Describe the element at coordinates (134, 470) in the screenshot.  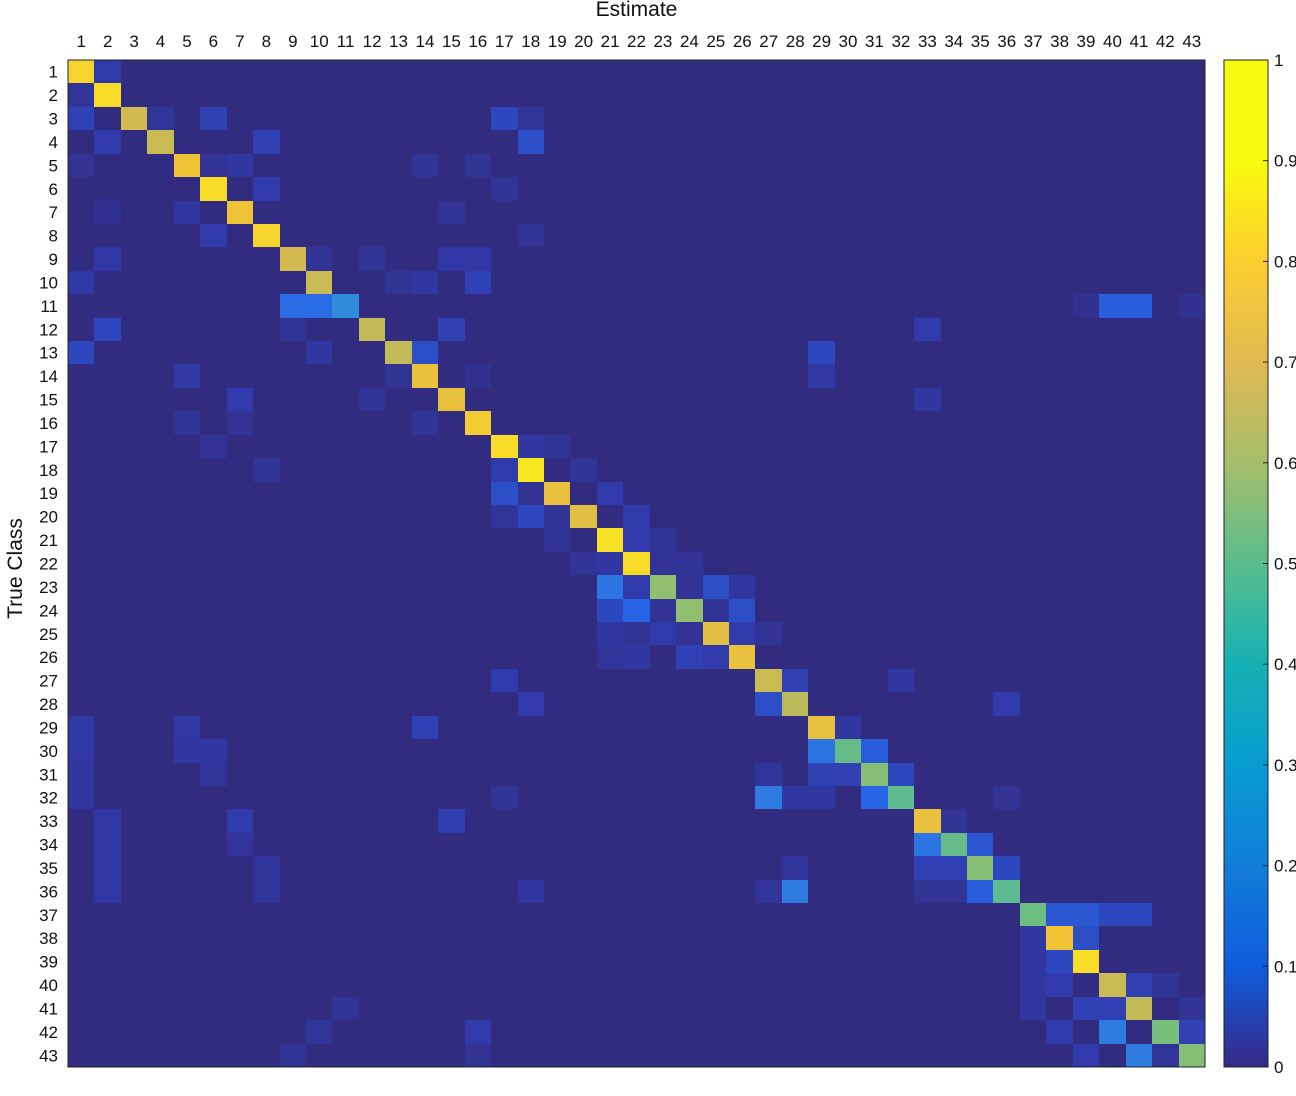
I see `heatmap-cell-r18-c3` at that location.